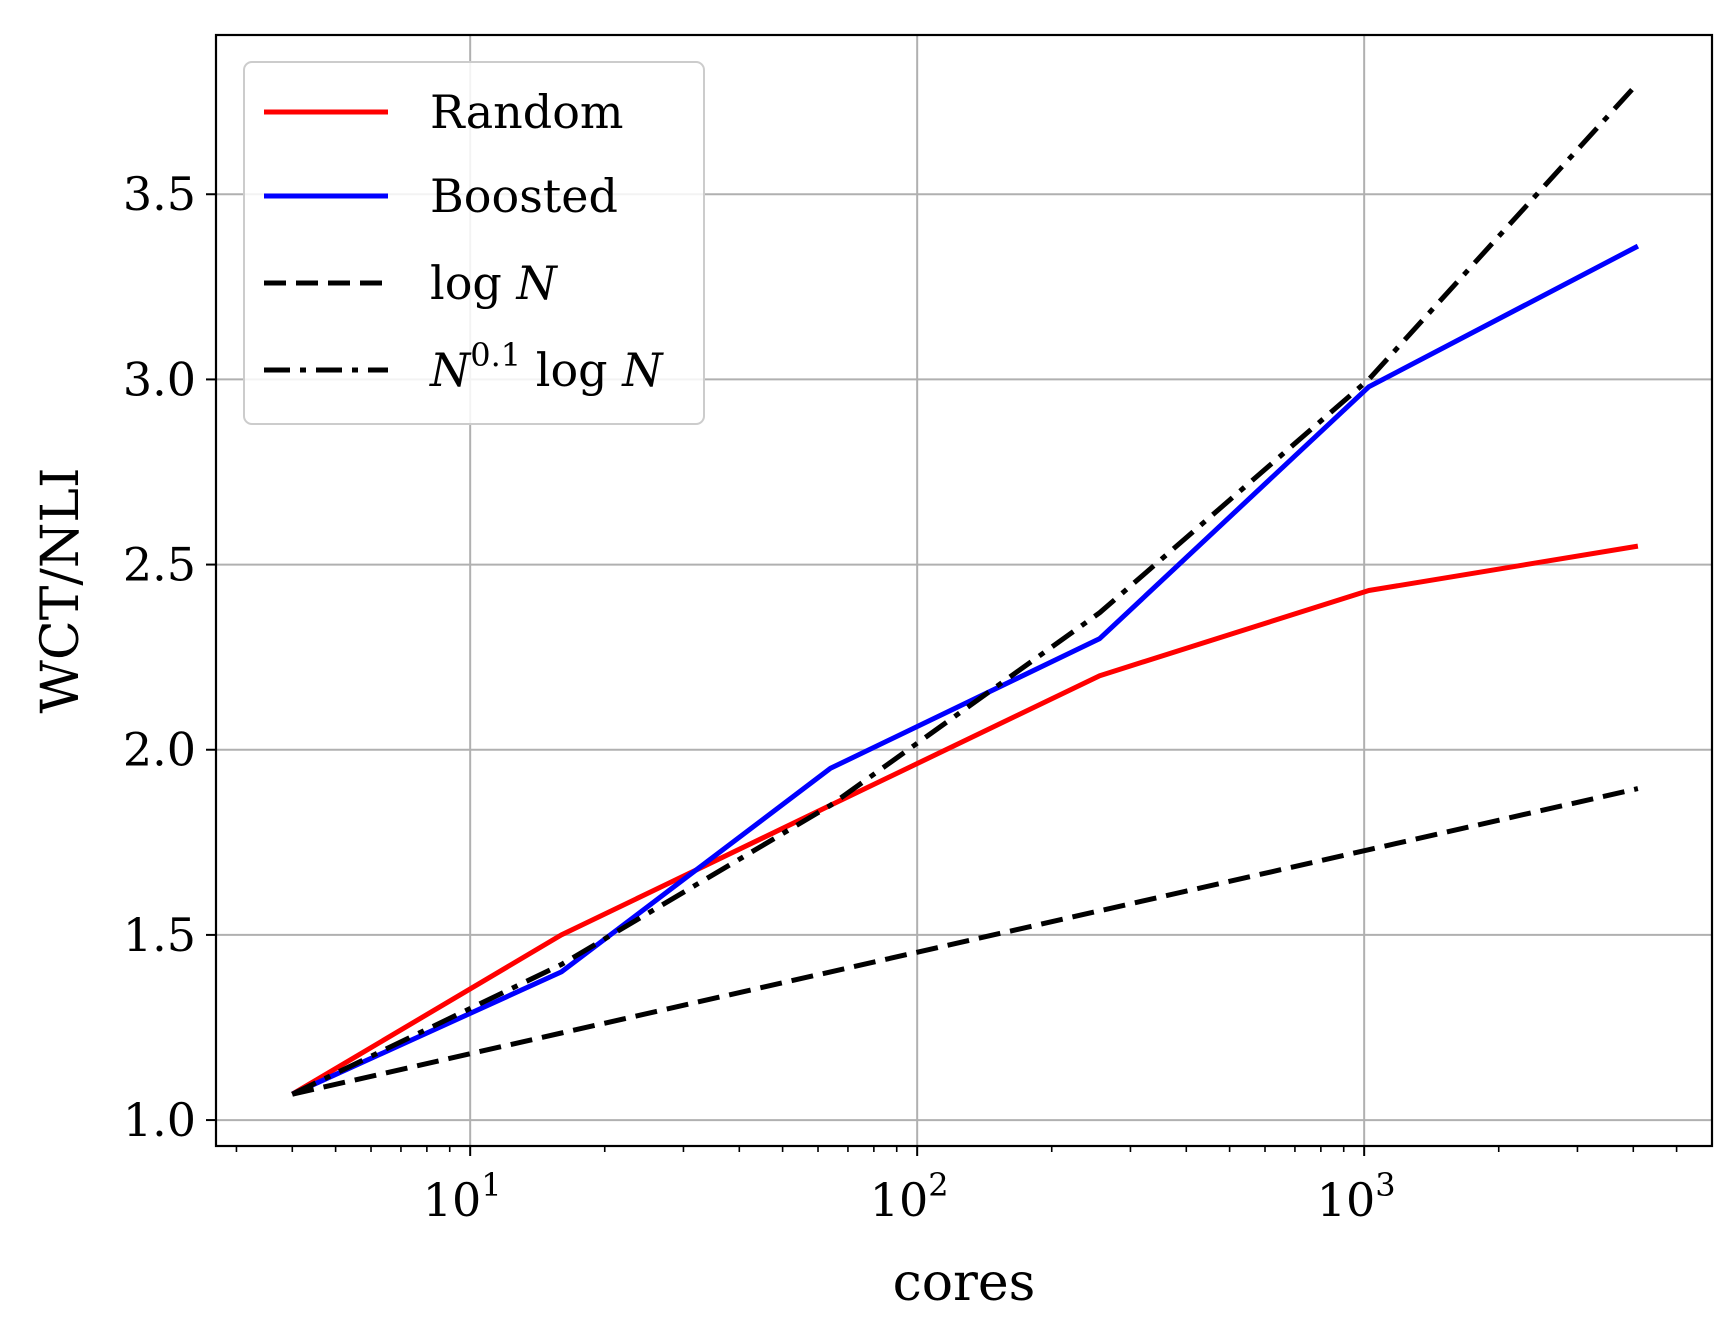  What do you see at coordinates (474, 243) in the screenshot?
I see `legend-box` at bounding box center [474, 243].